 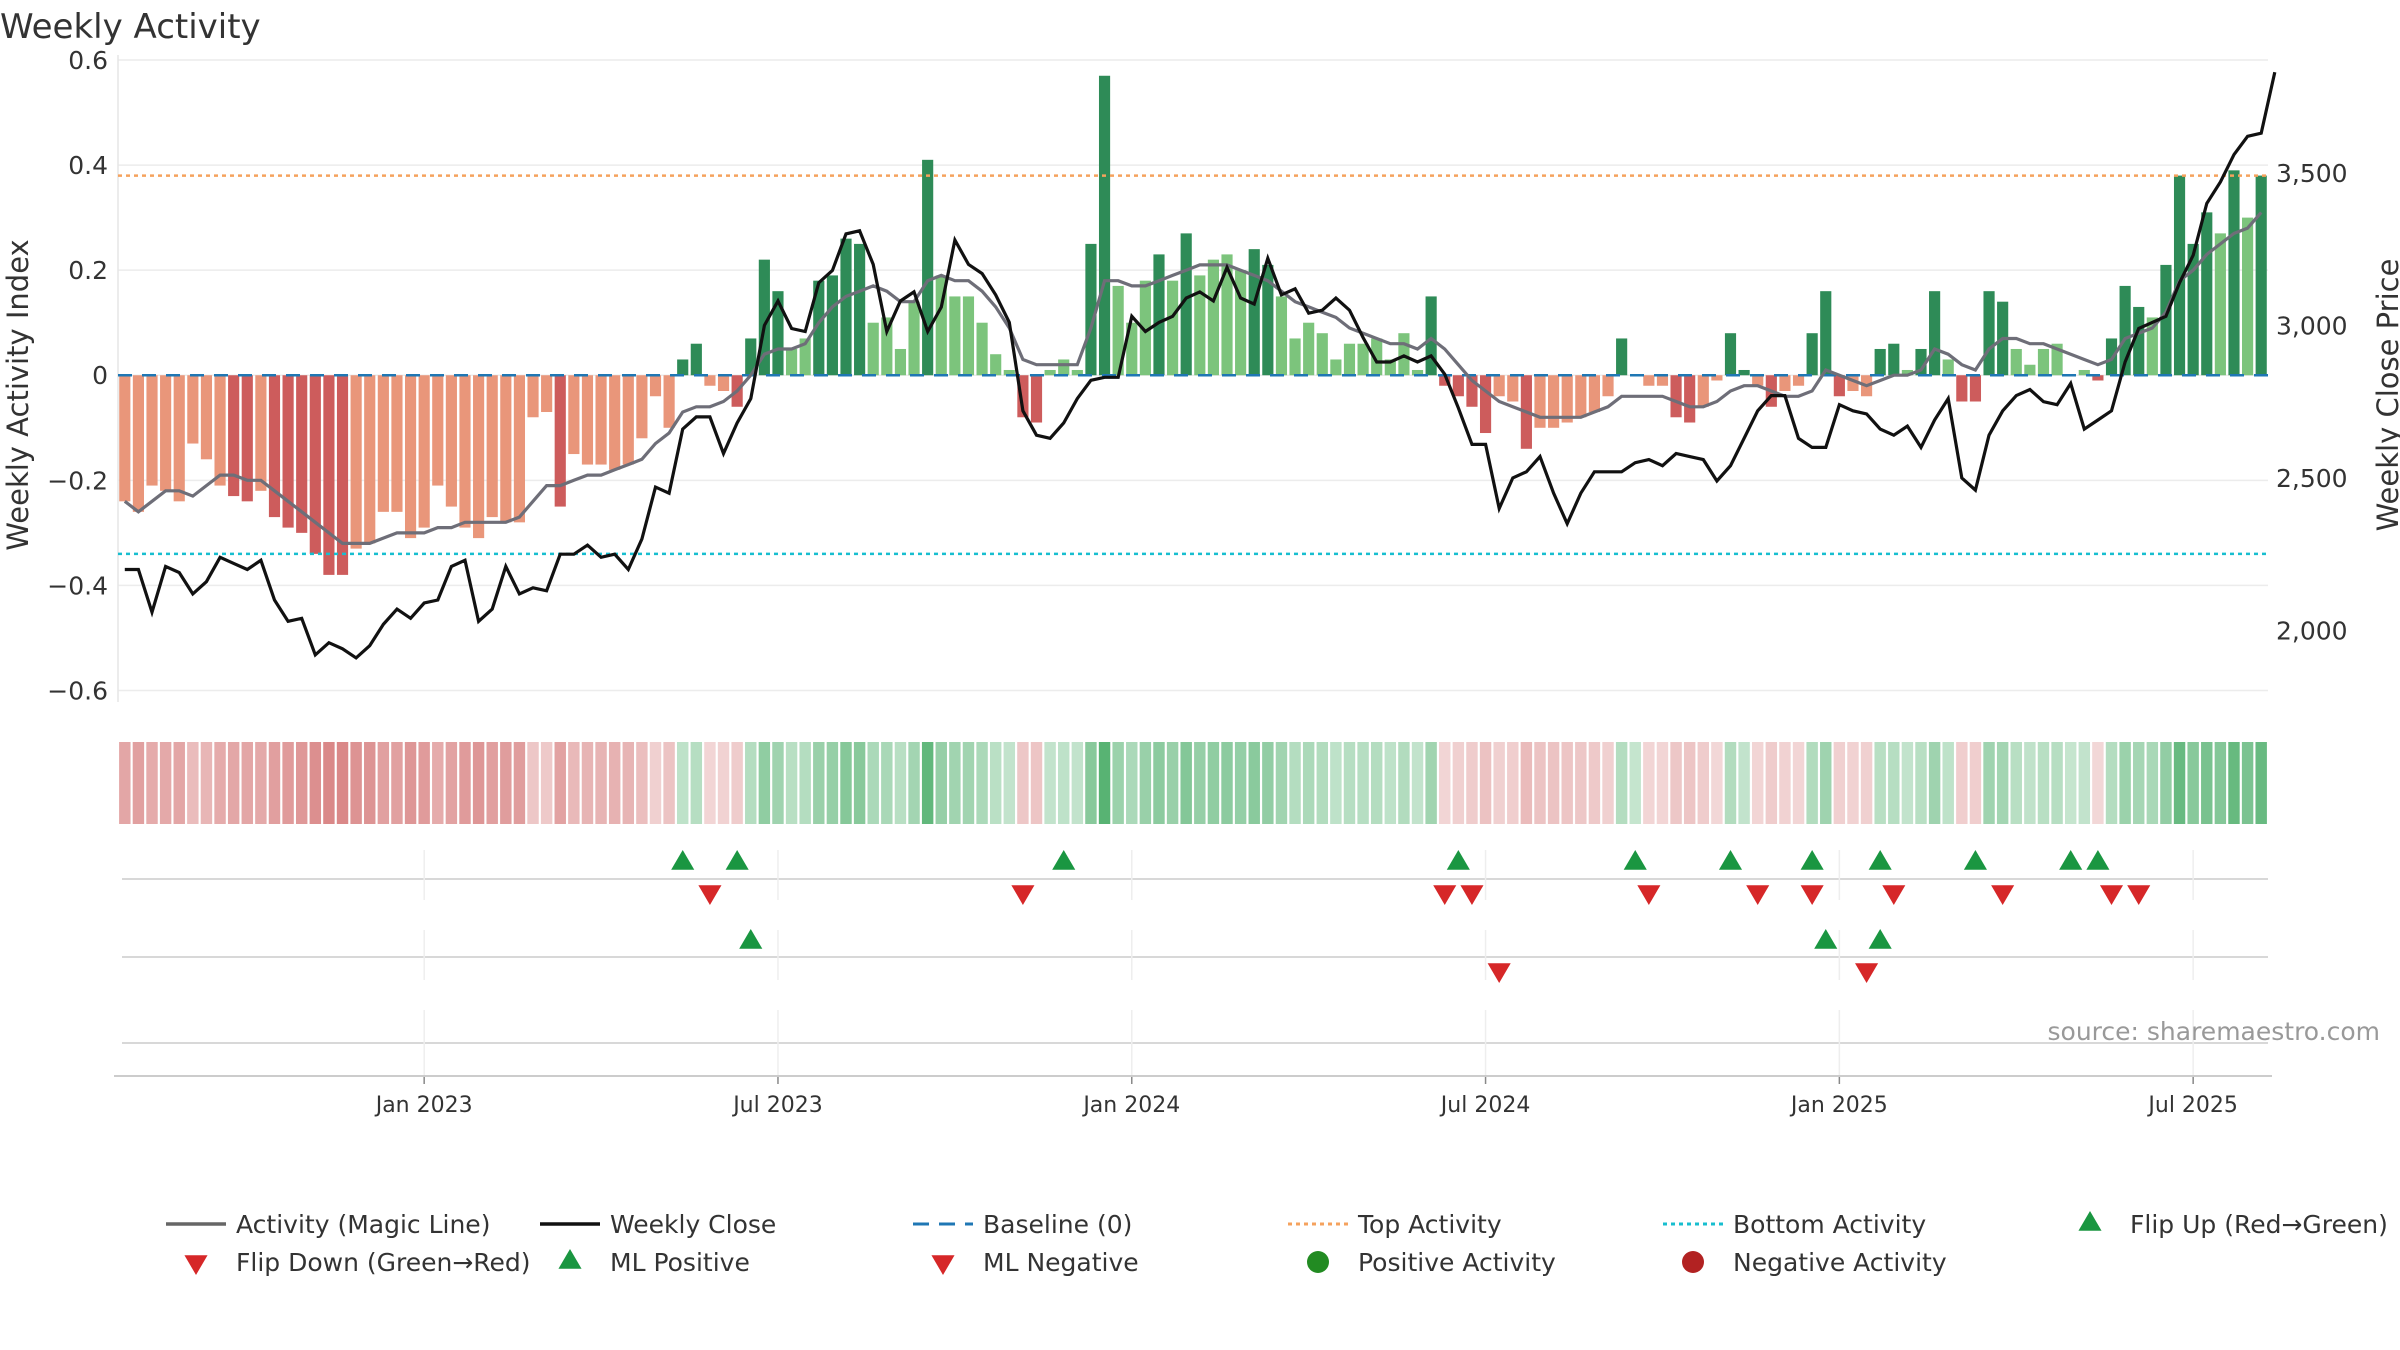 What do you see at coordinates (2385, 395) in the screenshot?
I see `y2-axis-label: Weekly Close Price` at bounding box center [2385, 395].